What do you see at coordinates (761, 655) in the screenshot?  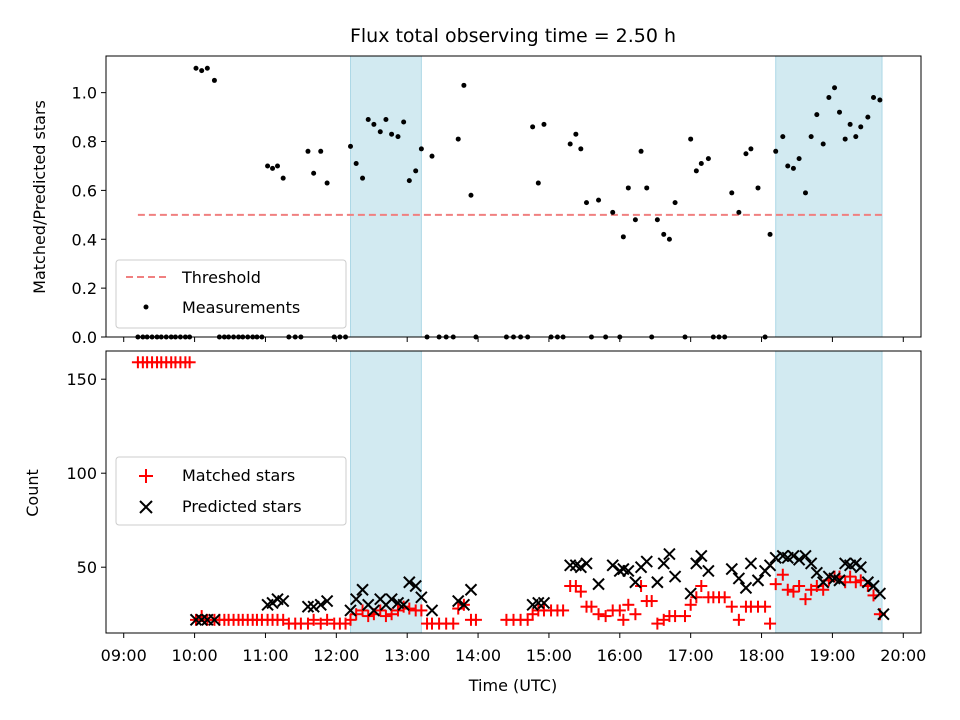 I see `x-tick-label: 18:00` at bounding box center [761, 655].